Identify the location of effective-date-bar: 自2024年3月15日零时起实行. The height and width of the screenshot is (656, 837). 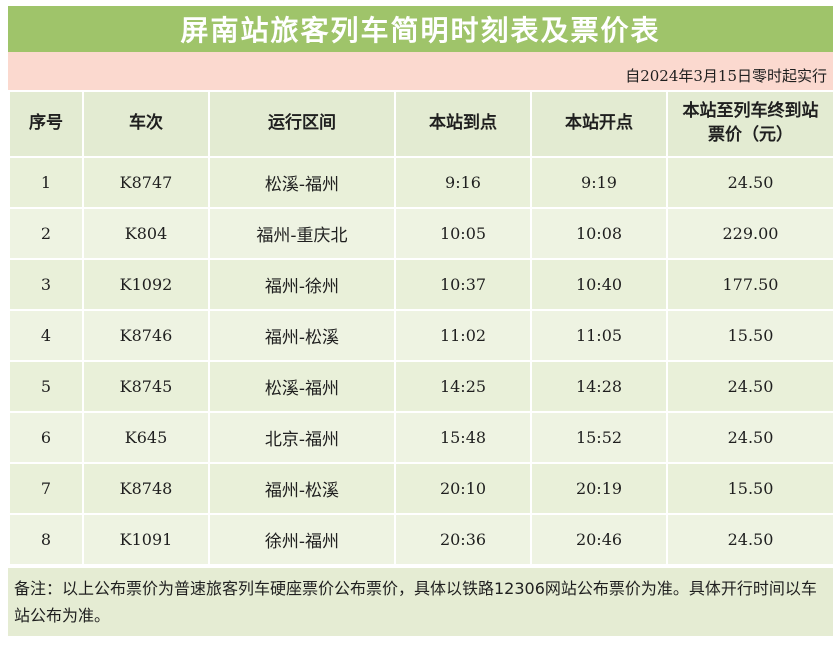
(420, 71).